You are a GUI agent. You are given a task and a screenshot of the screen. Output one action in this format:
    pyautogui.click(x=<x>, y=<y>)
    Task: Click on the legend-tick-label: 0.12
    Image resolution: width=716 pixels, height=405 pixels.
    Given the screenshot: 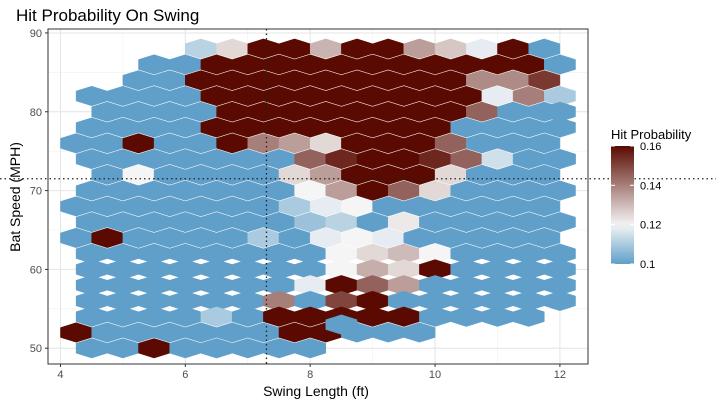 What is the action you would take?
    pyautogui.click(x=650, y=226)
    